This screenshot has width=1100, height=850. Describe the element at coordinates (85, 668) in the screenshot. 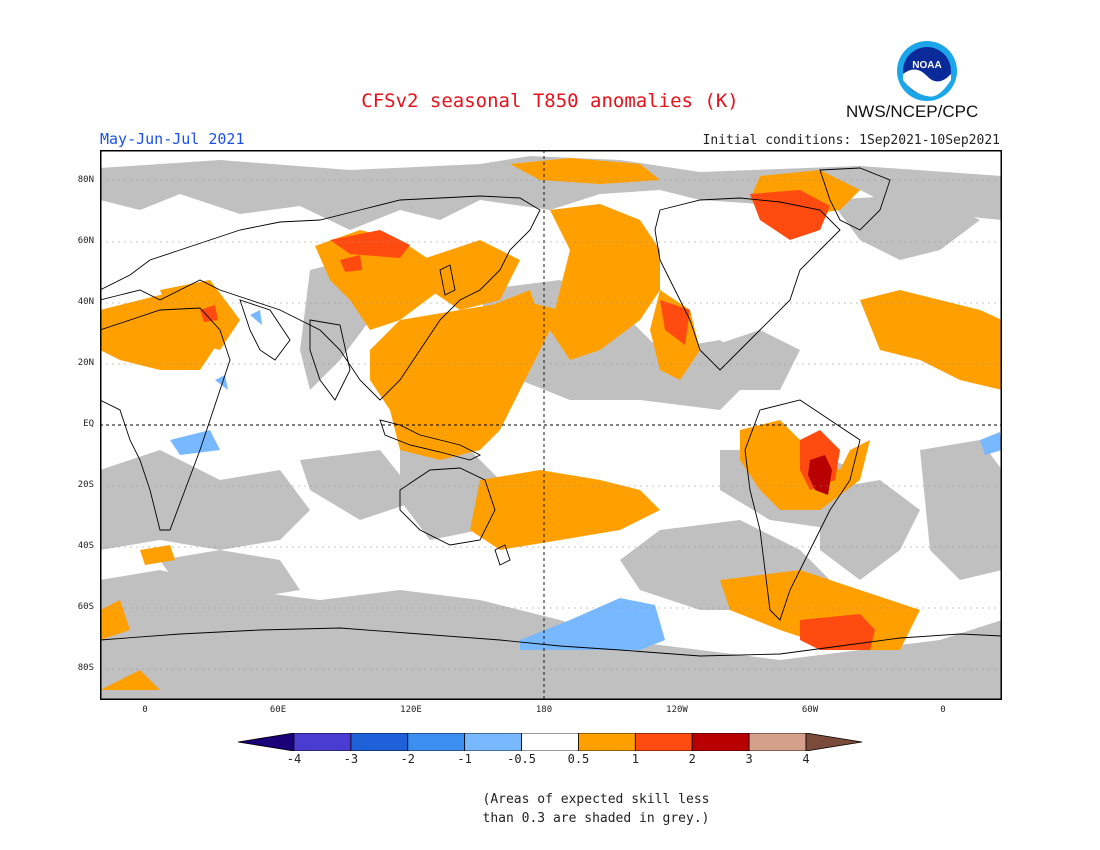

I see `lat-label: 80S` at that location.